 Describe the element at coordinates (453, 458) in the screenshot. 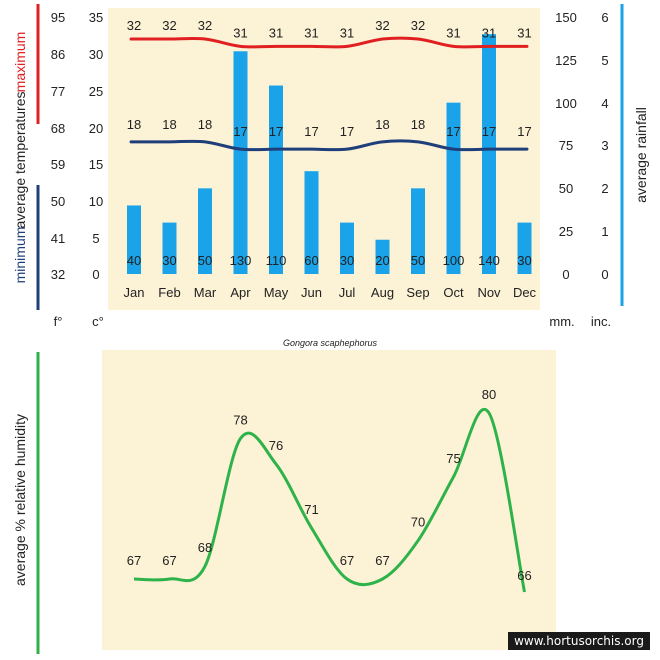

I see `humidity-value-label: 75` at that location.